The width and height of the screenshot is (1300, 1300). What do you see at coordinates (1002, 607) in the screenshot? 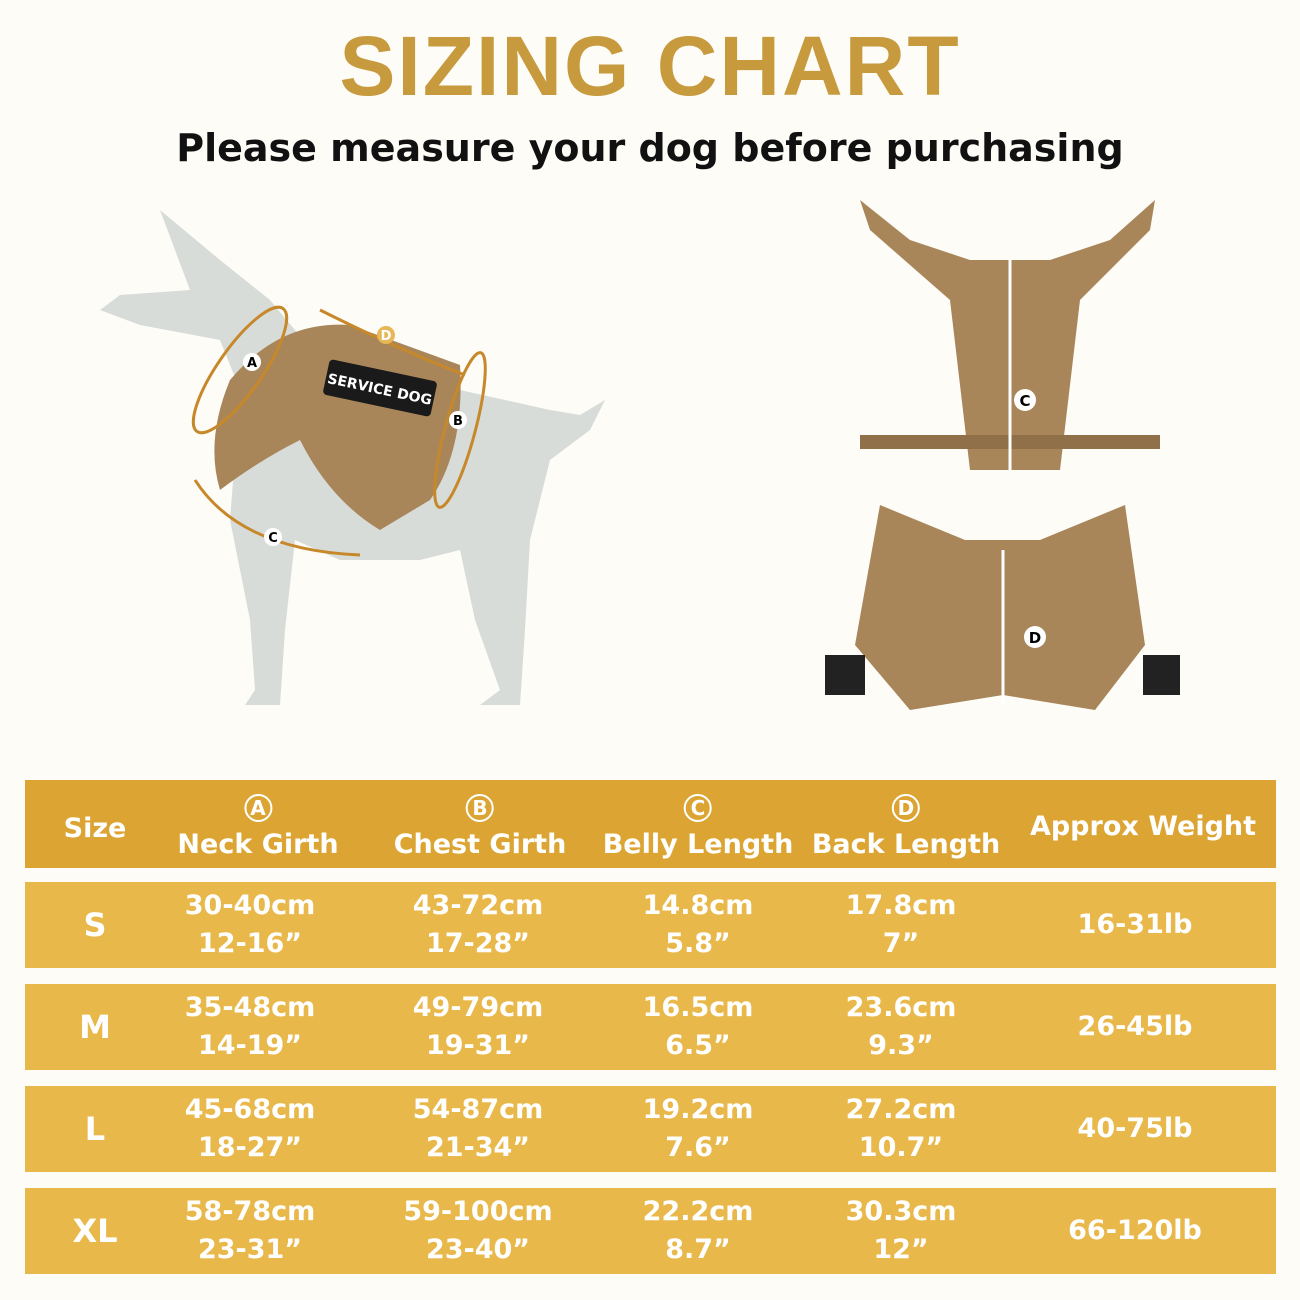
I see `harness-back-illustration: D` at bounding box center [1002, 607].